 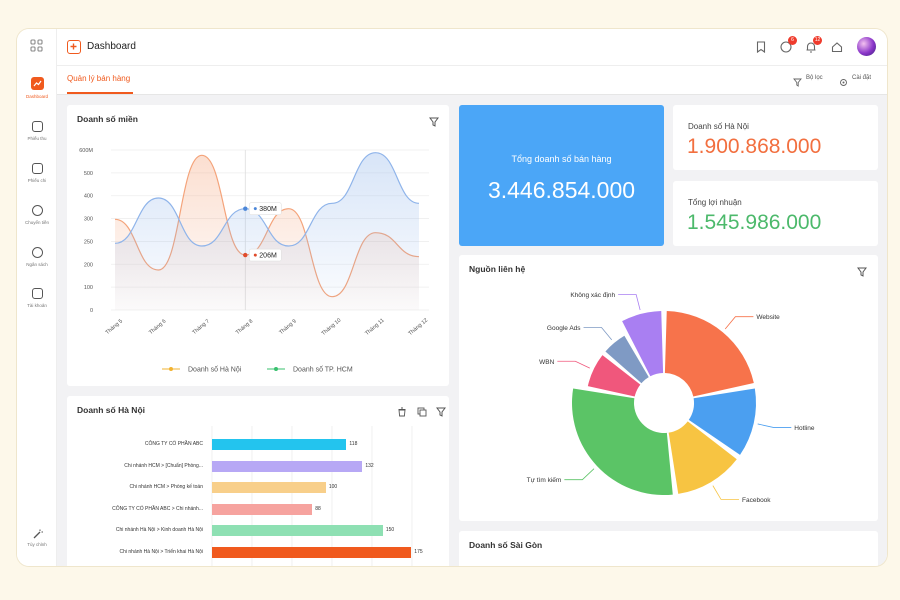 I want to click on chat-icon: 6, so click(x=788, y=45).